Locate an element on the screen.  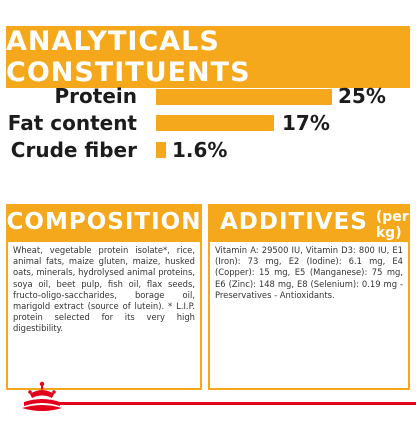
composition-title: COMPOSITION is located at coordinates (104, 222).